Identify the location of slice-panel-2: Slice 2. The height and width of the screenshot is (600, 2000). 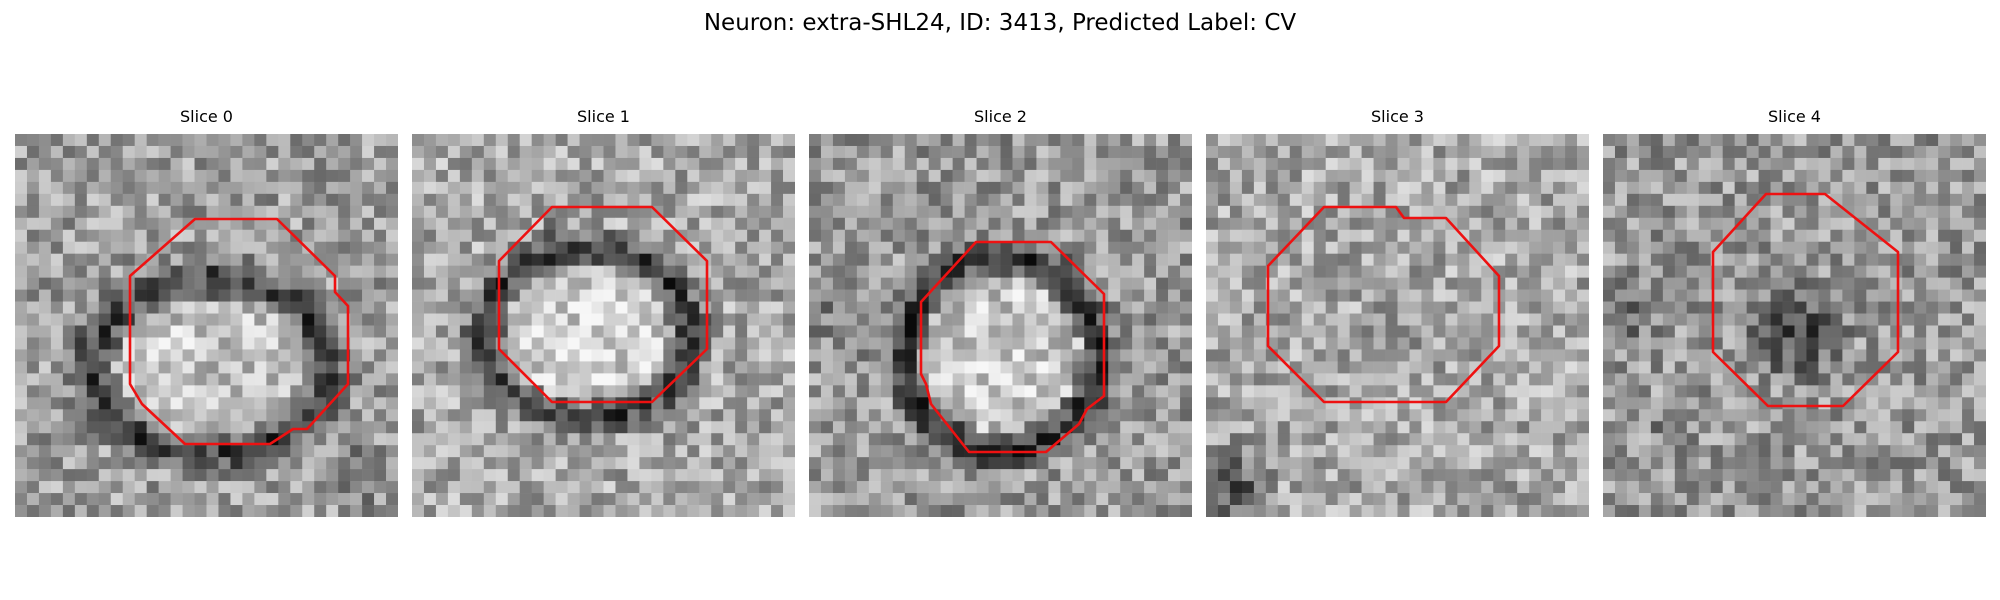
(1000, 325).